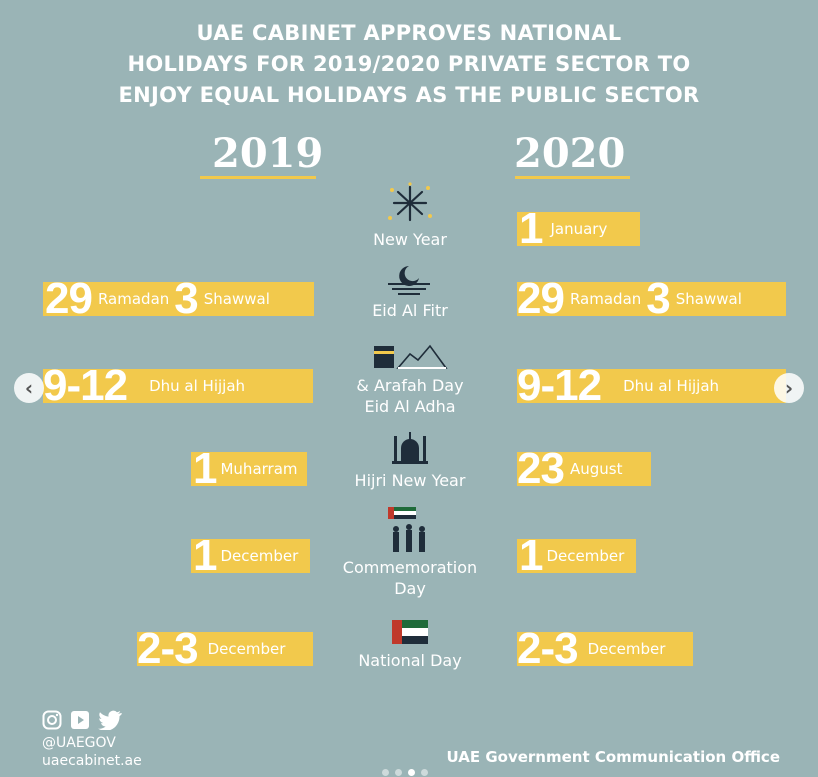 Image resolution: width=818 pixels, height=777 pixels. What do you see at coordinates (410, 310) in the screenshot?
I see `holiday-name-eid-al-fitr: Eid Al Fitr` at bounding box center [410, 310].